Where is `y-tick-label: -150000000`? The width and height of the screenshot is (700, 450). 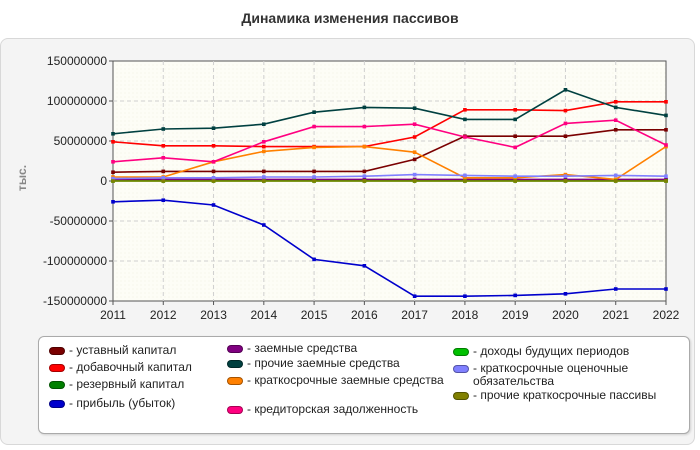 y-tick-label: -150000000 is located at coordinates (75, 301).